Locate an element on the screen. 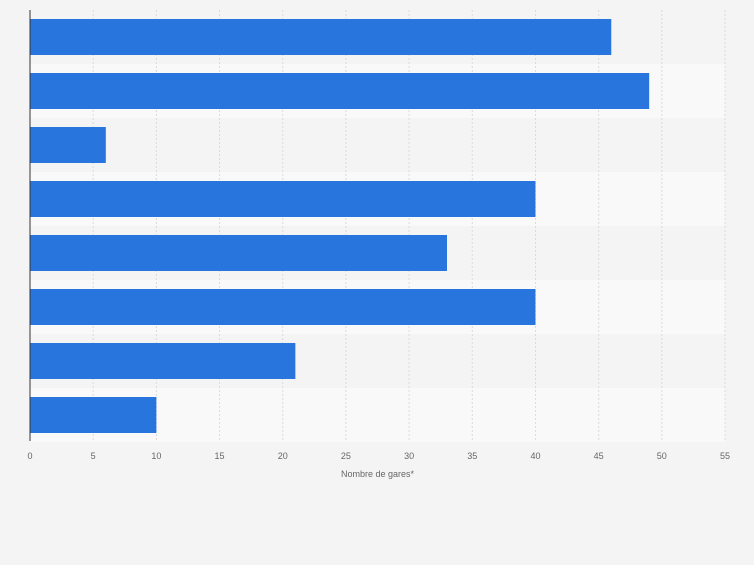 This screenshot has height=565, width=754. x-tick-label: 15 is located at coordinates (220, 456).